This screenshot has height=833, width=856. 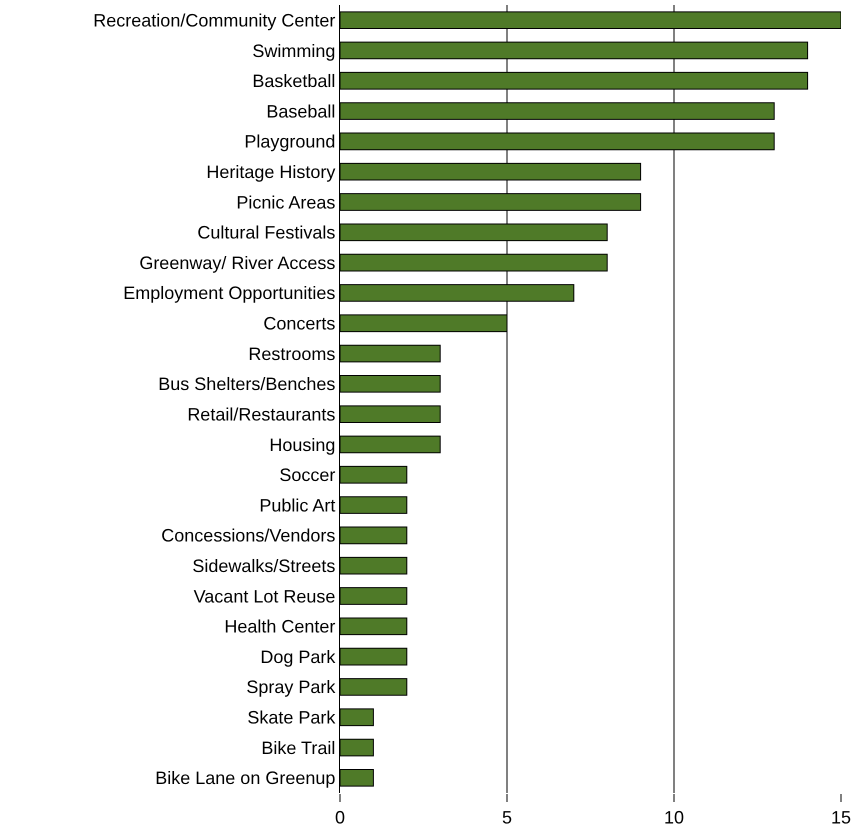 I want to click on y-tick-label: Housing, so click(x=302, y=444).